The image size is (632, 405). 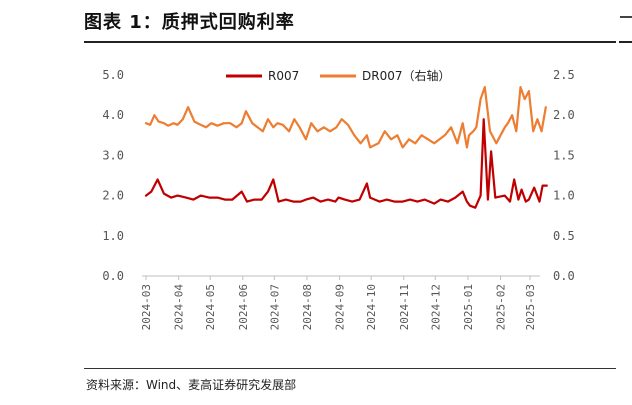 I want to click on x-tick-label: 2024-08, so click(x=307, y=307).